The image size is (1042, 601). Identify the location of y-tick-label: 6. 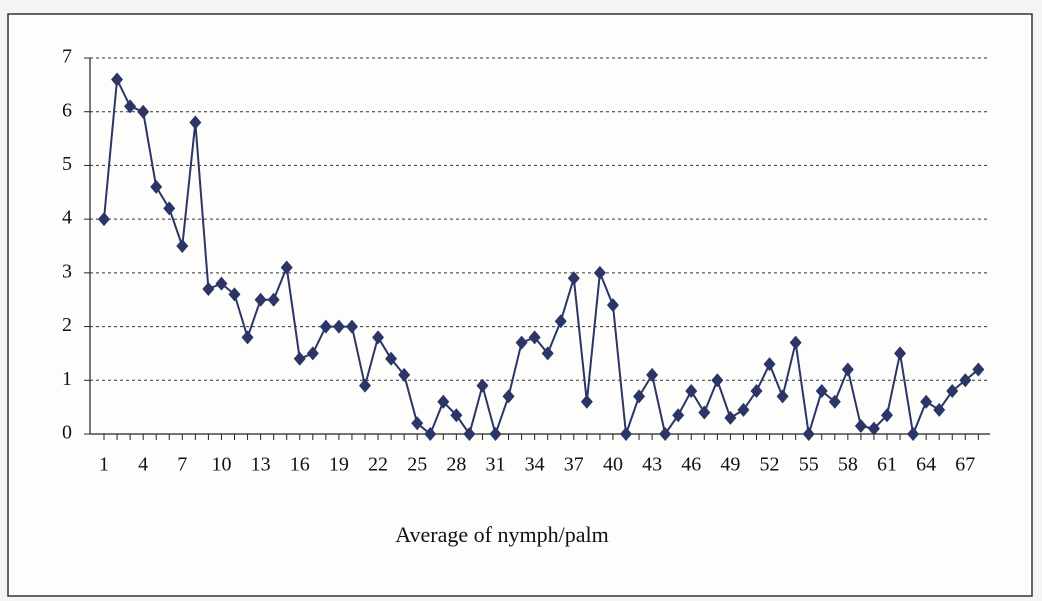
(67, 110).